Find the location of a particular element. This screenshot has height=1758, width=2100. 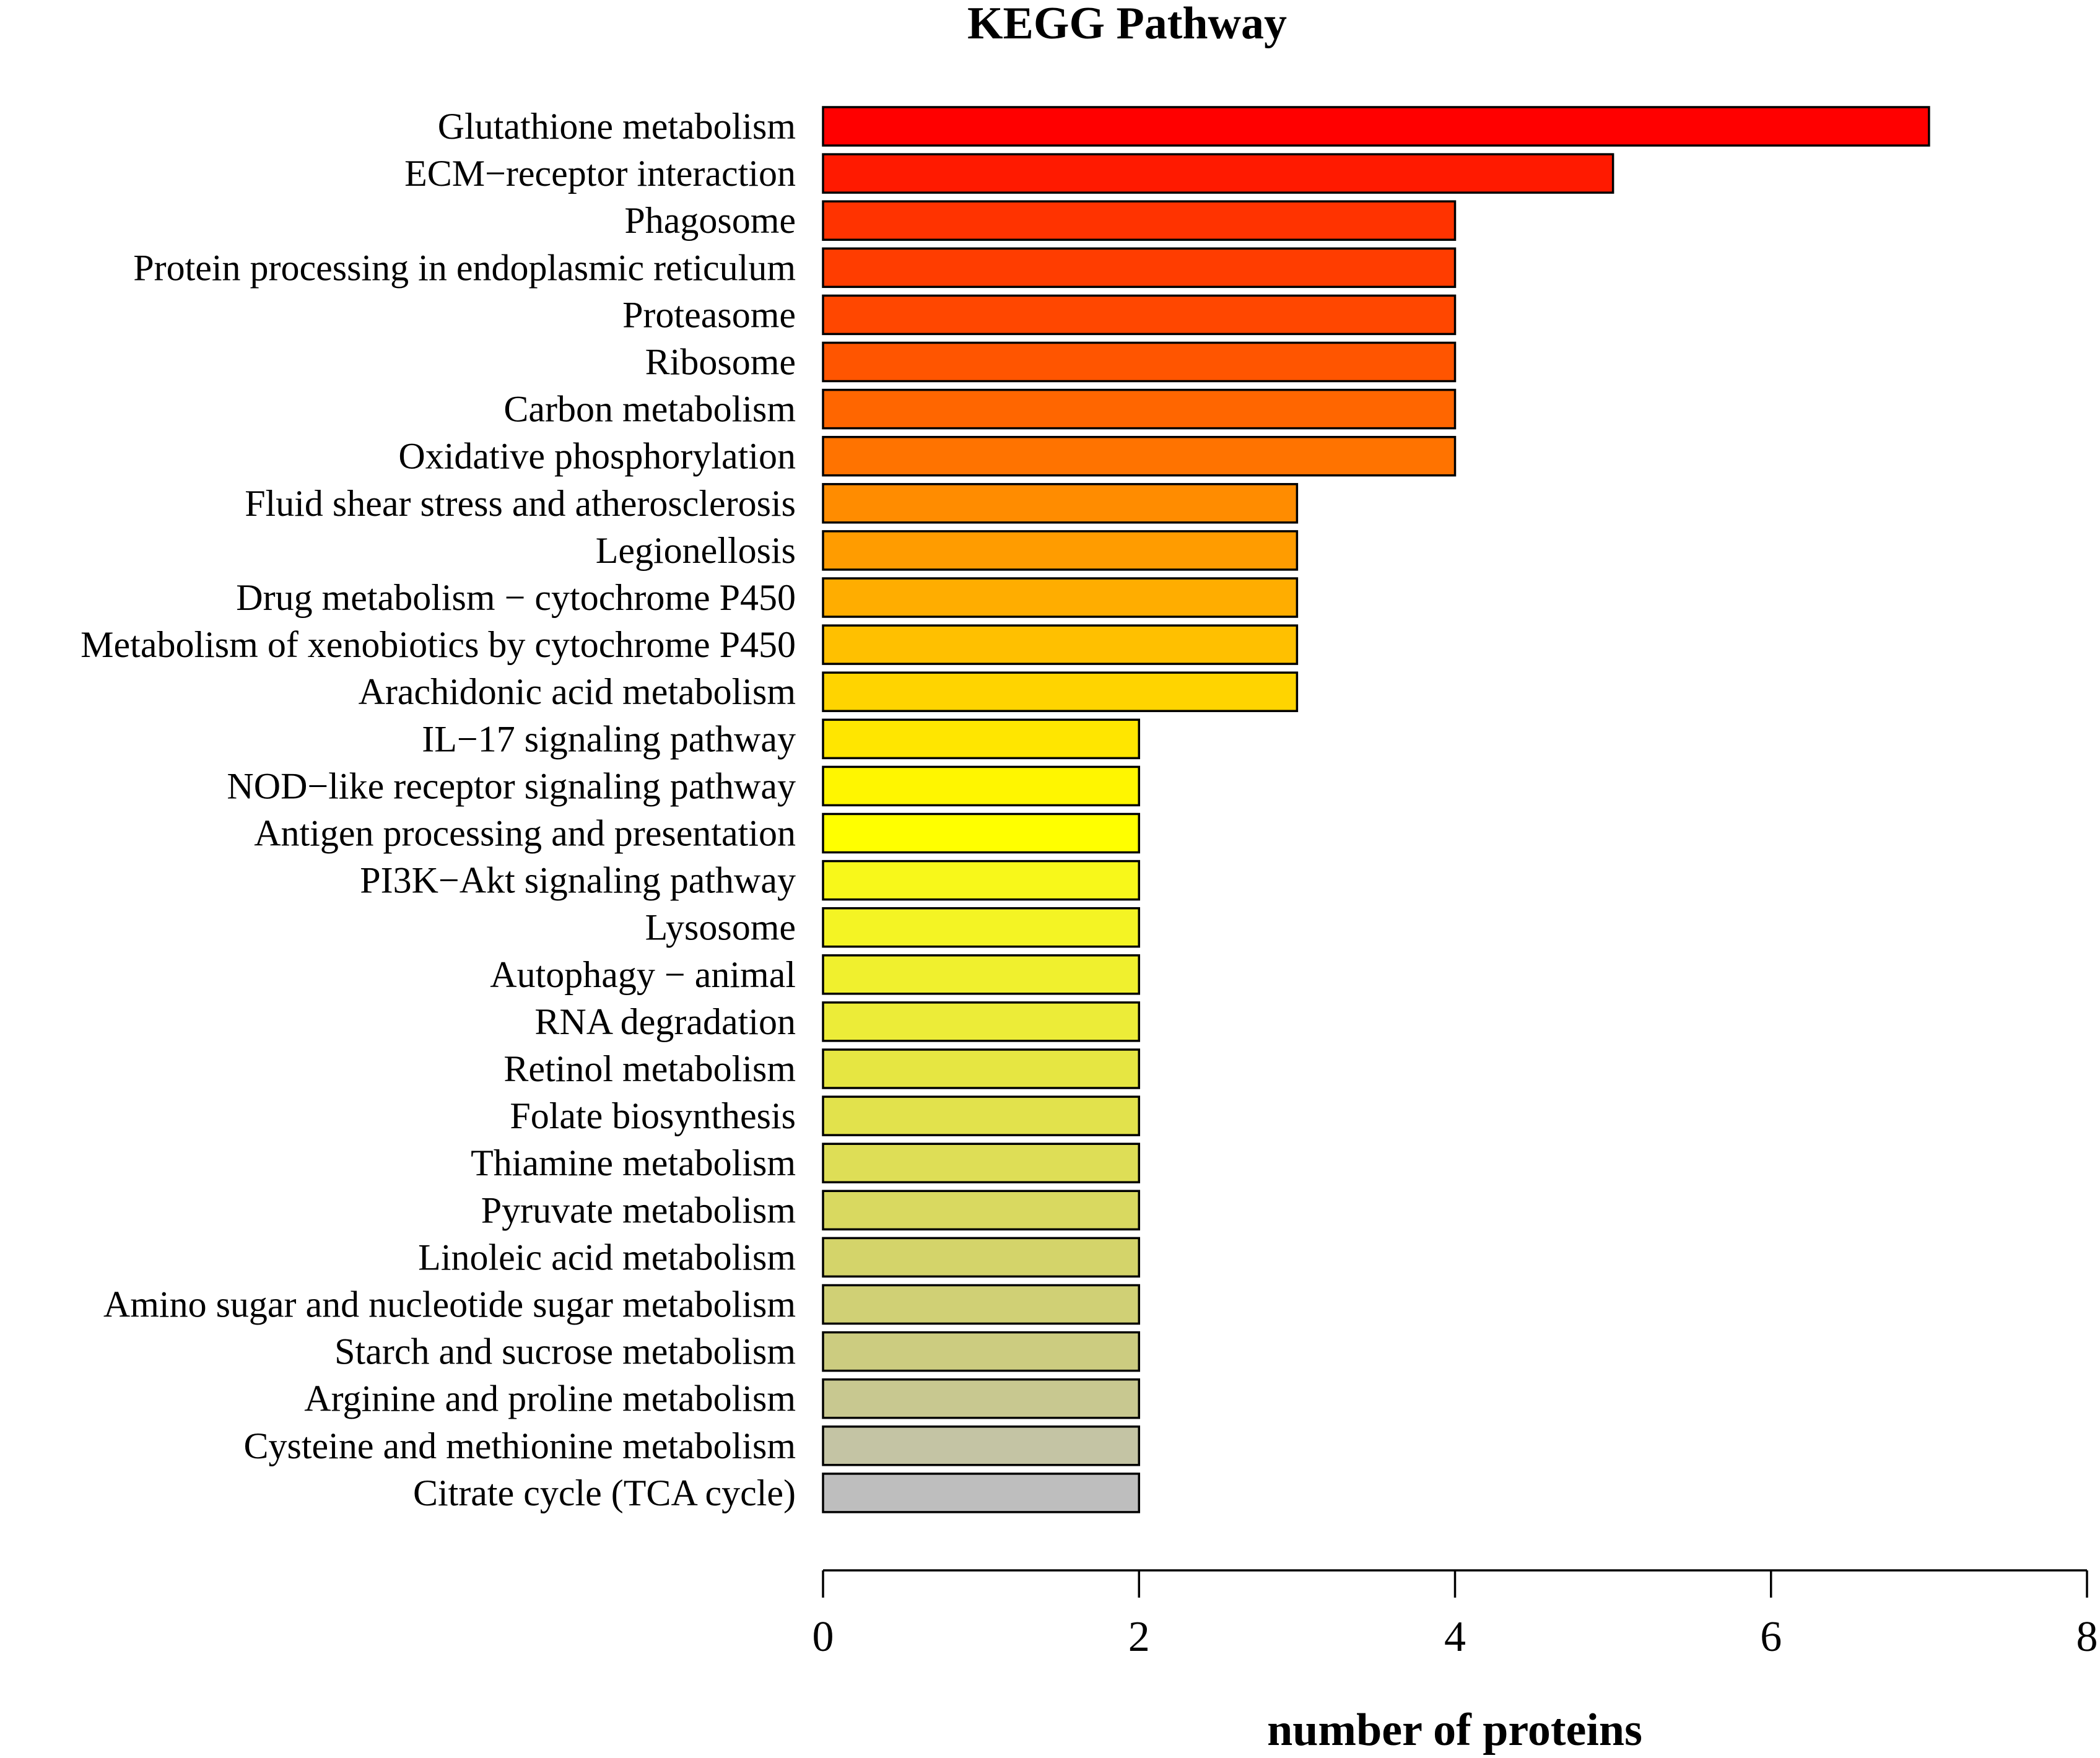

category-label: Linoleic acid metabolism is located at coordinates (607, 1257).